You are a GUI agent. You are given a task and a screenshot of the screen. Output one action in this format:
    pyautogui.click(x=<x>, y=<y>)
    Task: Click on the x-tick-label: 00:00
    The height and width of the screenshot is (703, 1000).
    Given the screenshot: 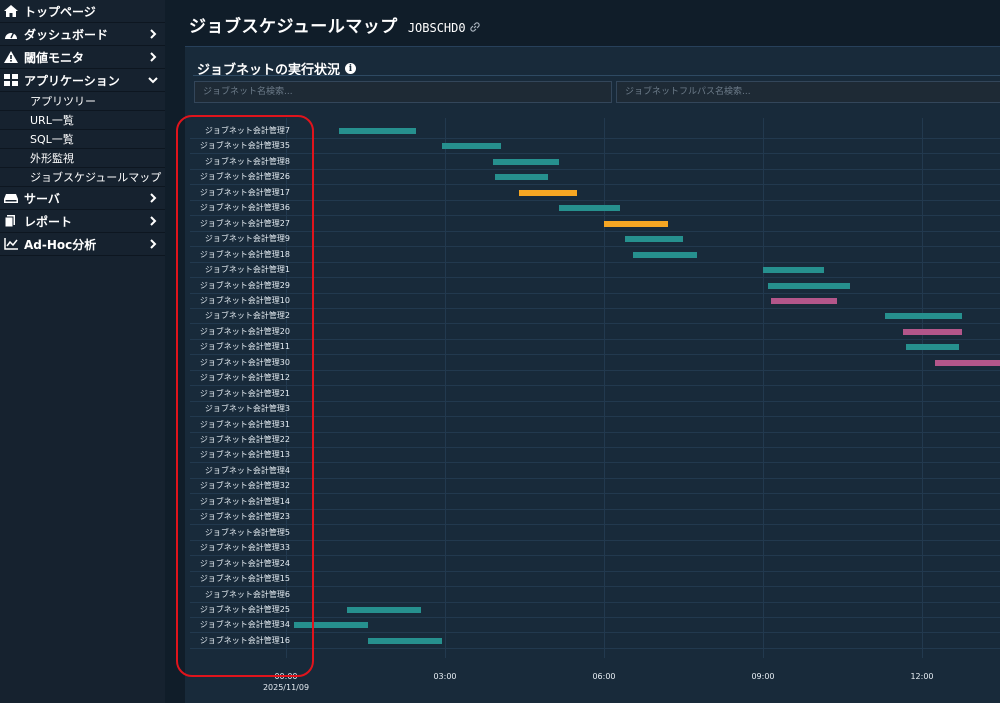 What is the action you would take?
    pyautogui.click(x=286, y=676)
    